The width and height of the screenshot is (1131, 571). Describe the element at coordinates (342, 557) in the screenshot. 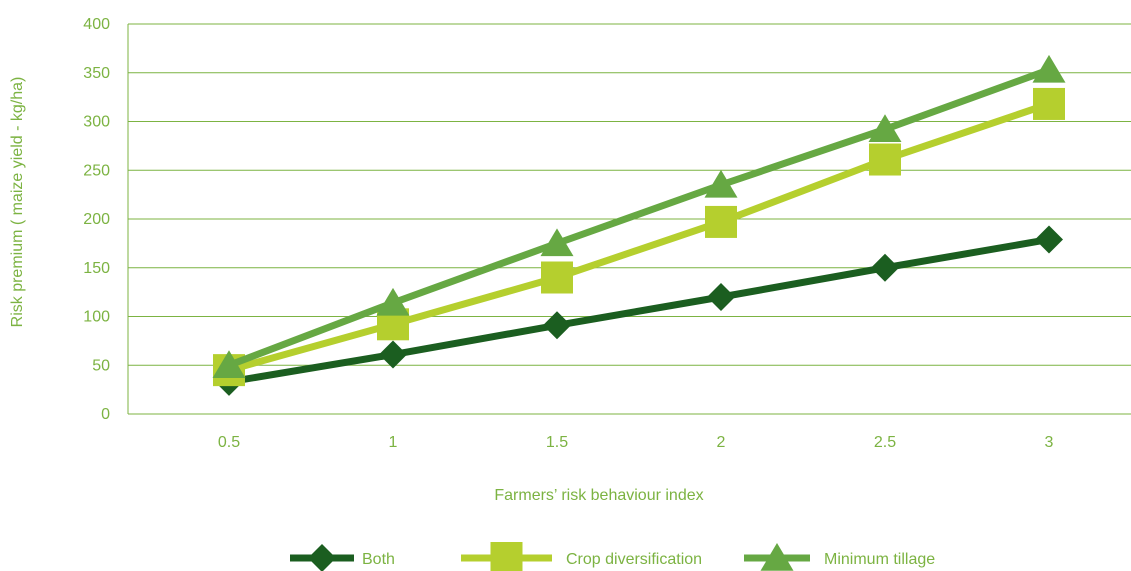

I see `legend-item: Both` at that location.